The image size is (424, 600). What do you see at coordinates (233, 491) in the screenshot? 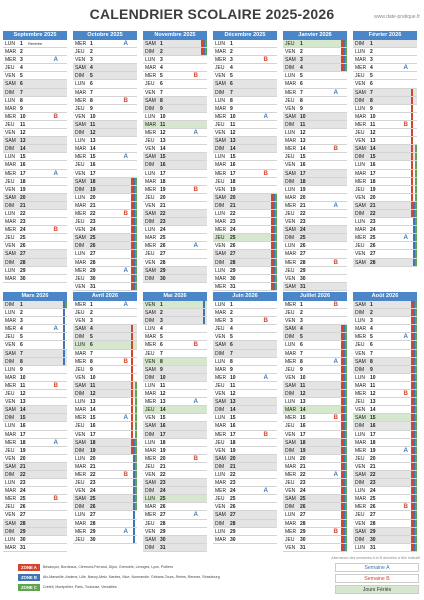
I see `day-number: 24` at bounding box center [233, 491].